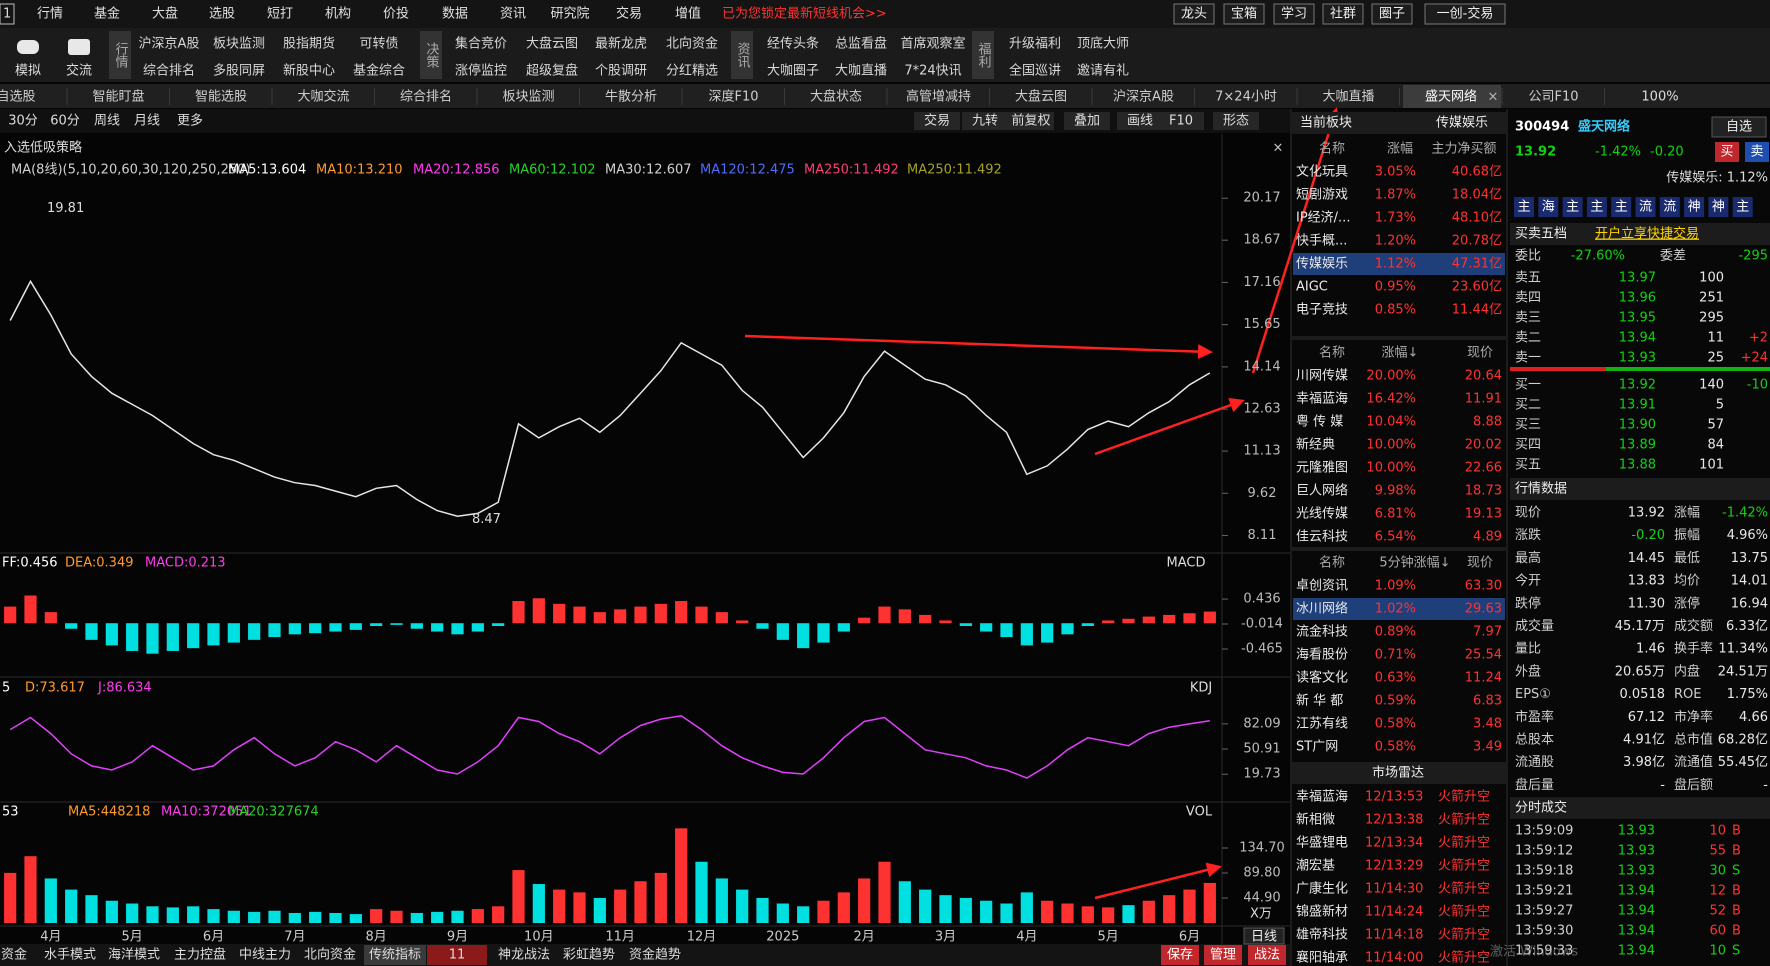 The width and height of the screenshot is (1770, 966). What do you see at coordinates (1322, 468) in the screenshot?
I see `row-name: 元隆雅图` at bounding box center [1322, 468].